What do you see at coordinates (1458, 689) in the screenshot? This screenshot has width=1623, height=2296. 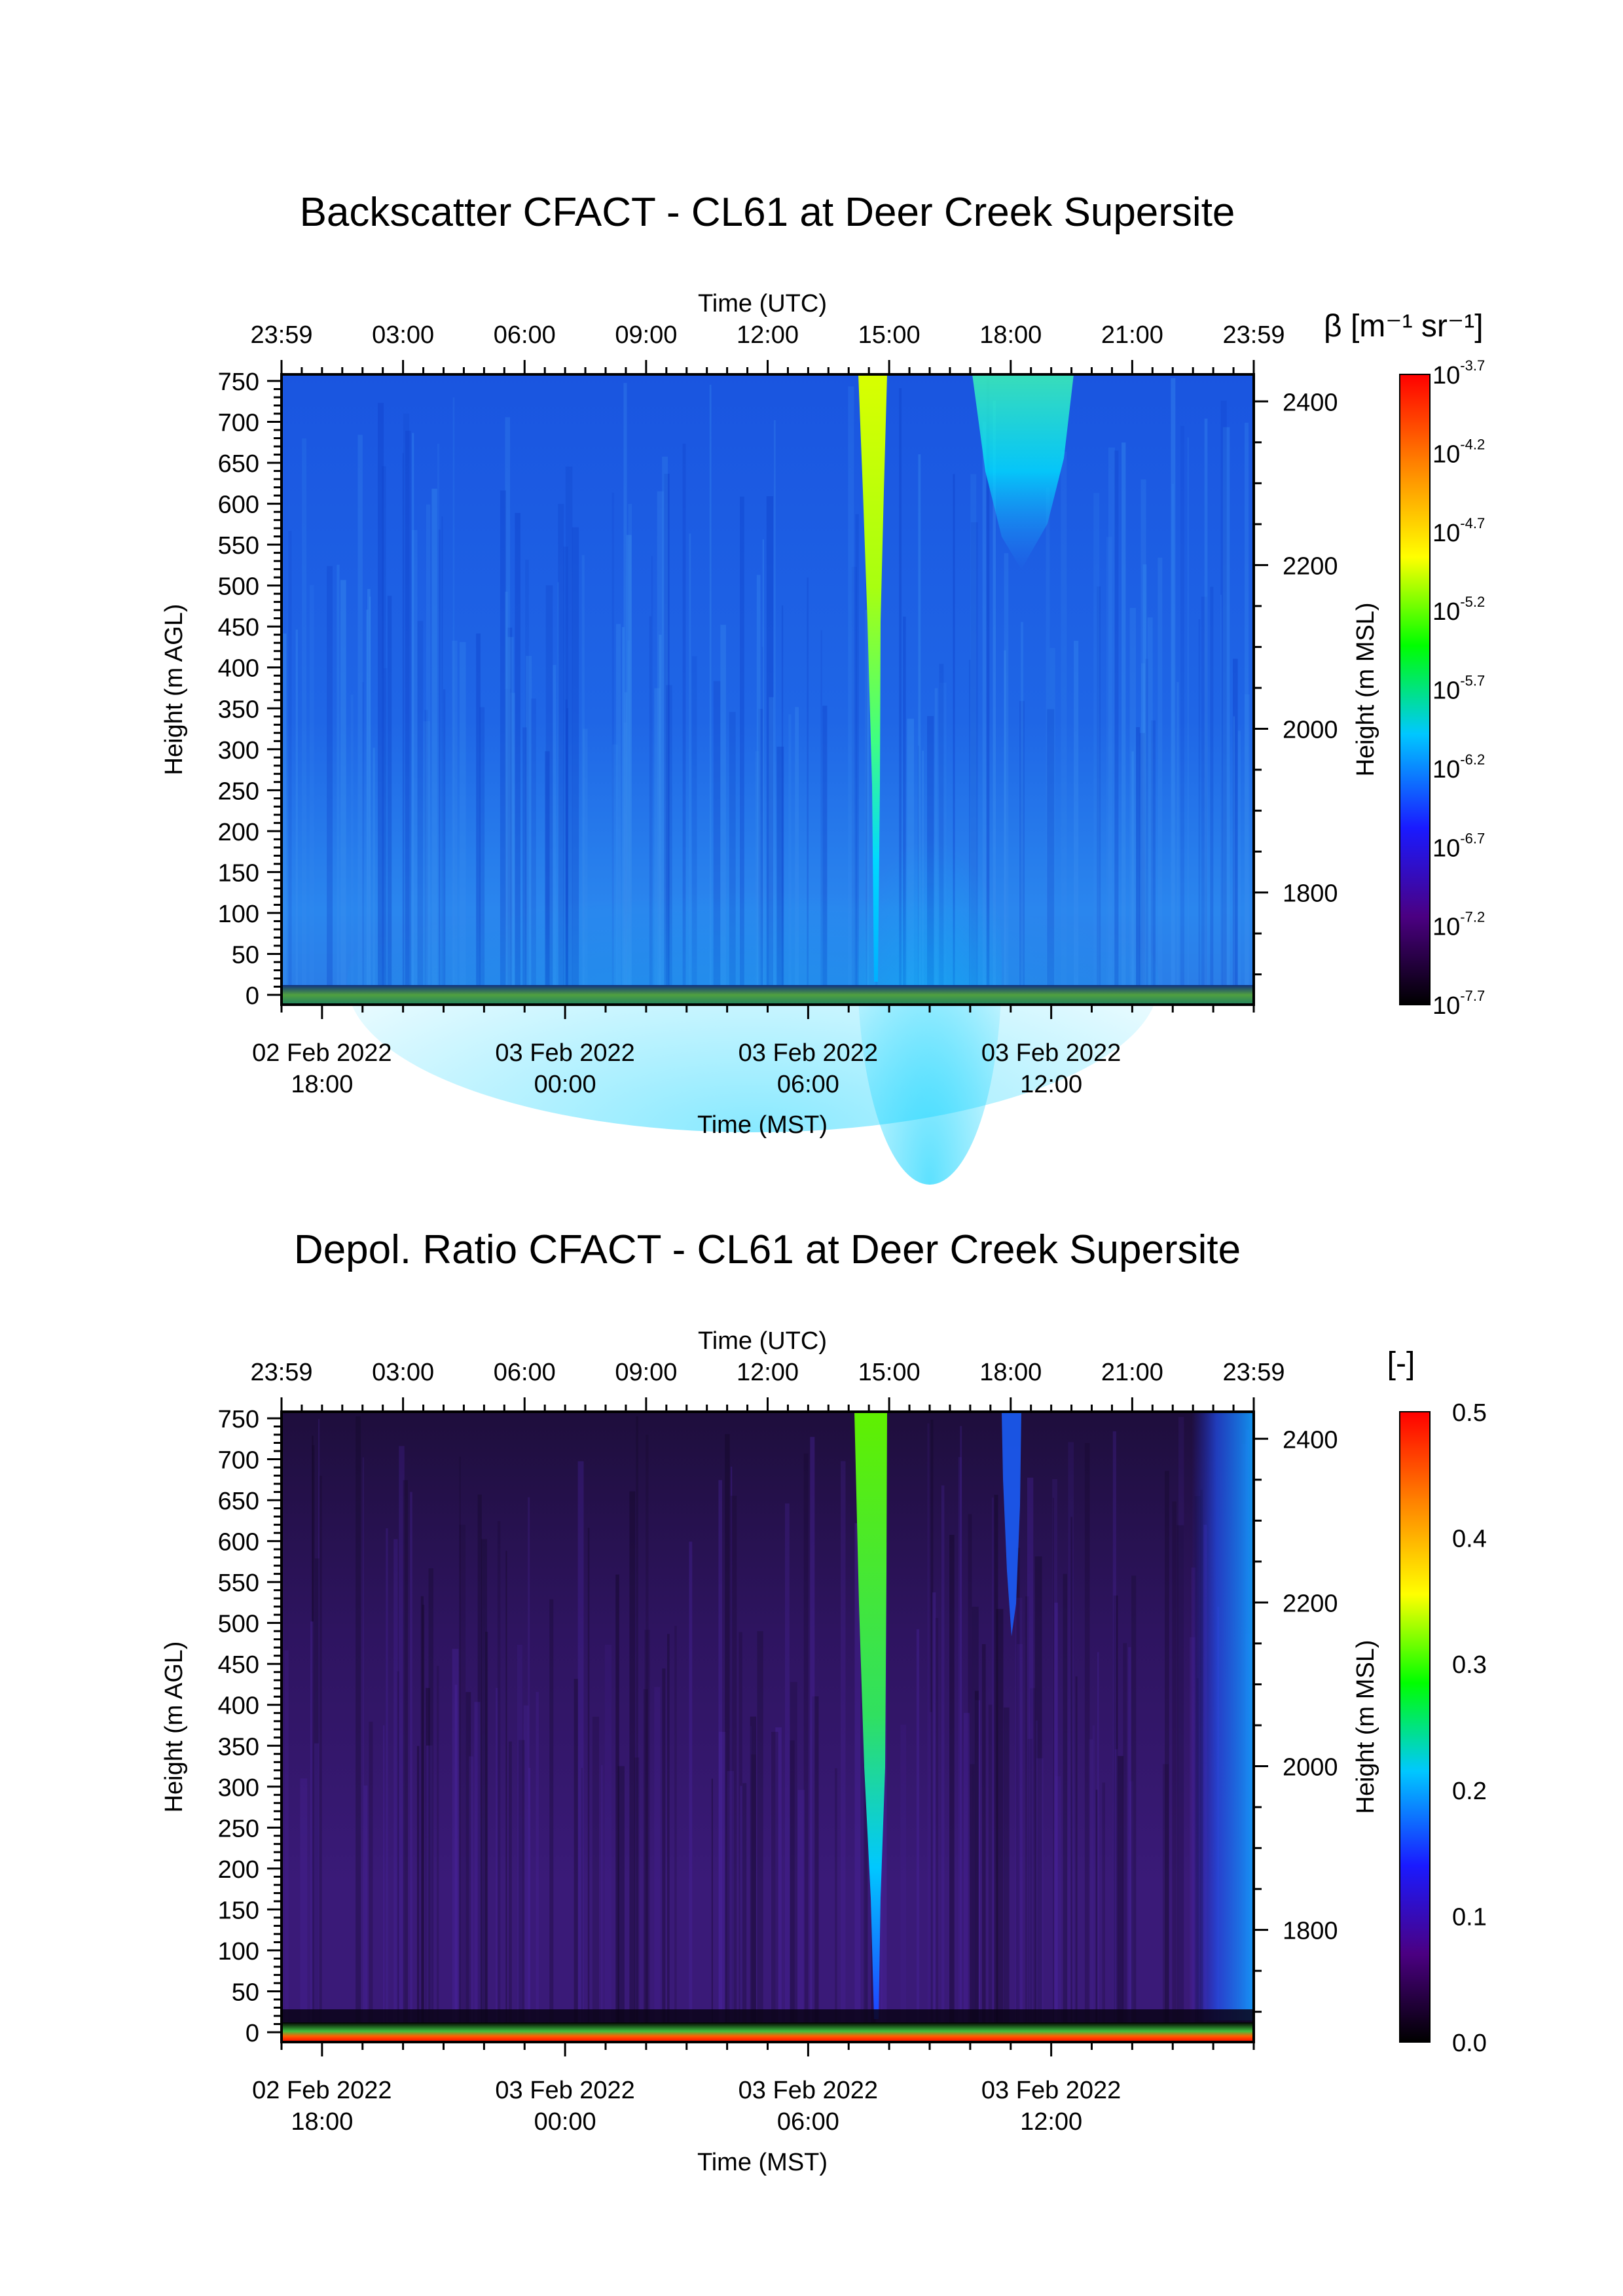 I see `colorbar-tick-label: 10-5.7` at bounding box center [1458, 689].